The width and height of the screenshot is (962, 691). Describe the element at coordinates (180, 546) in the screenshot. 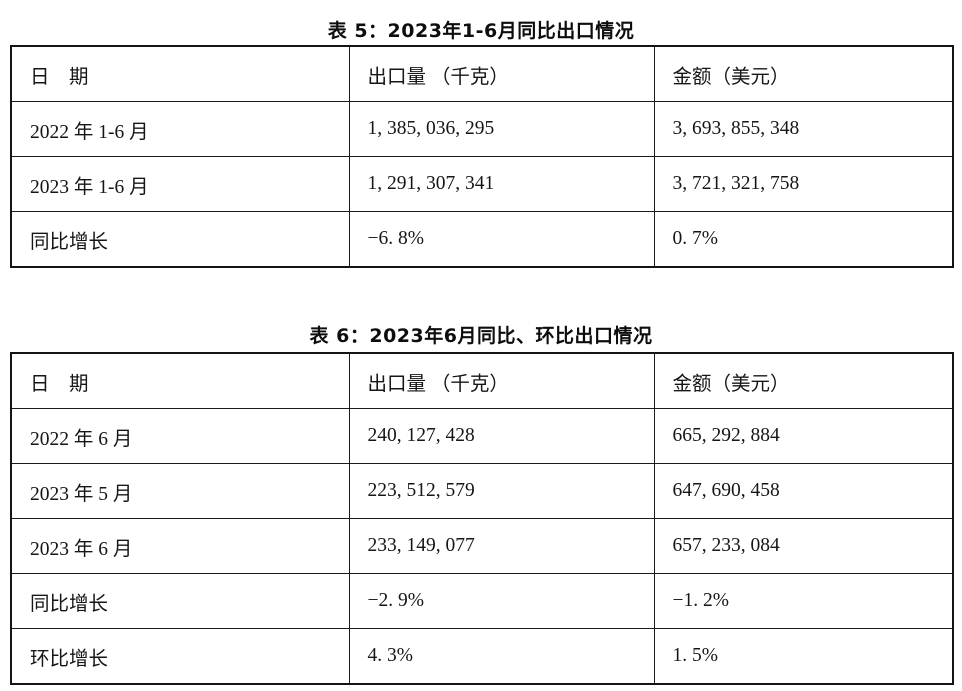

I see `date-cell: 2023 年 6 月` at that location.